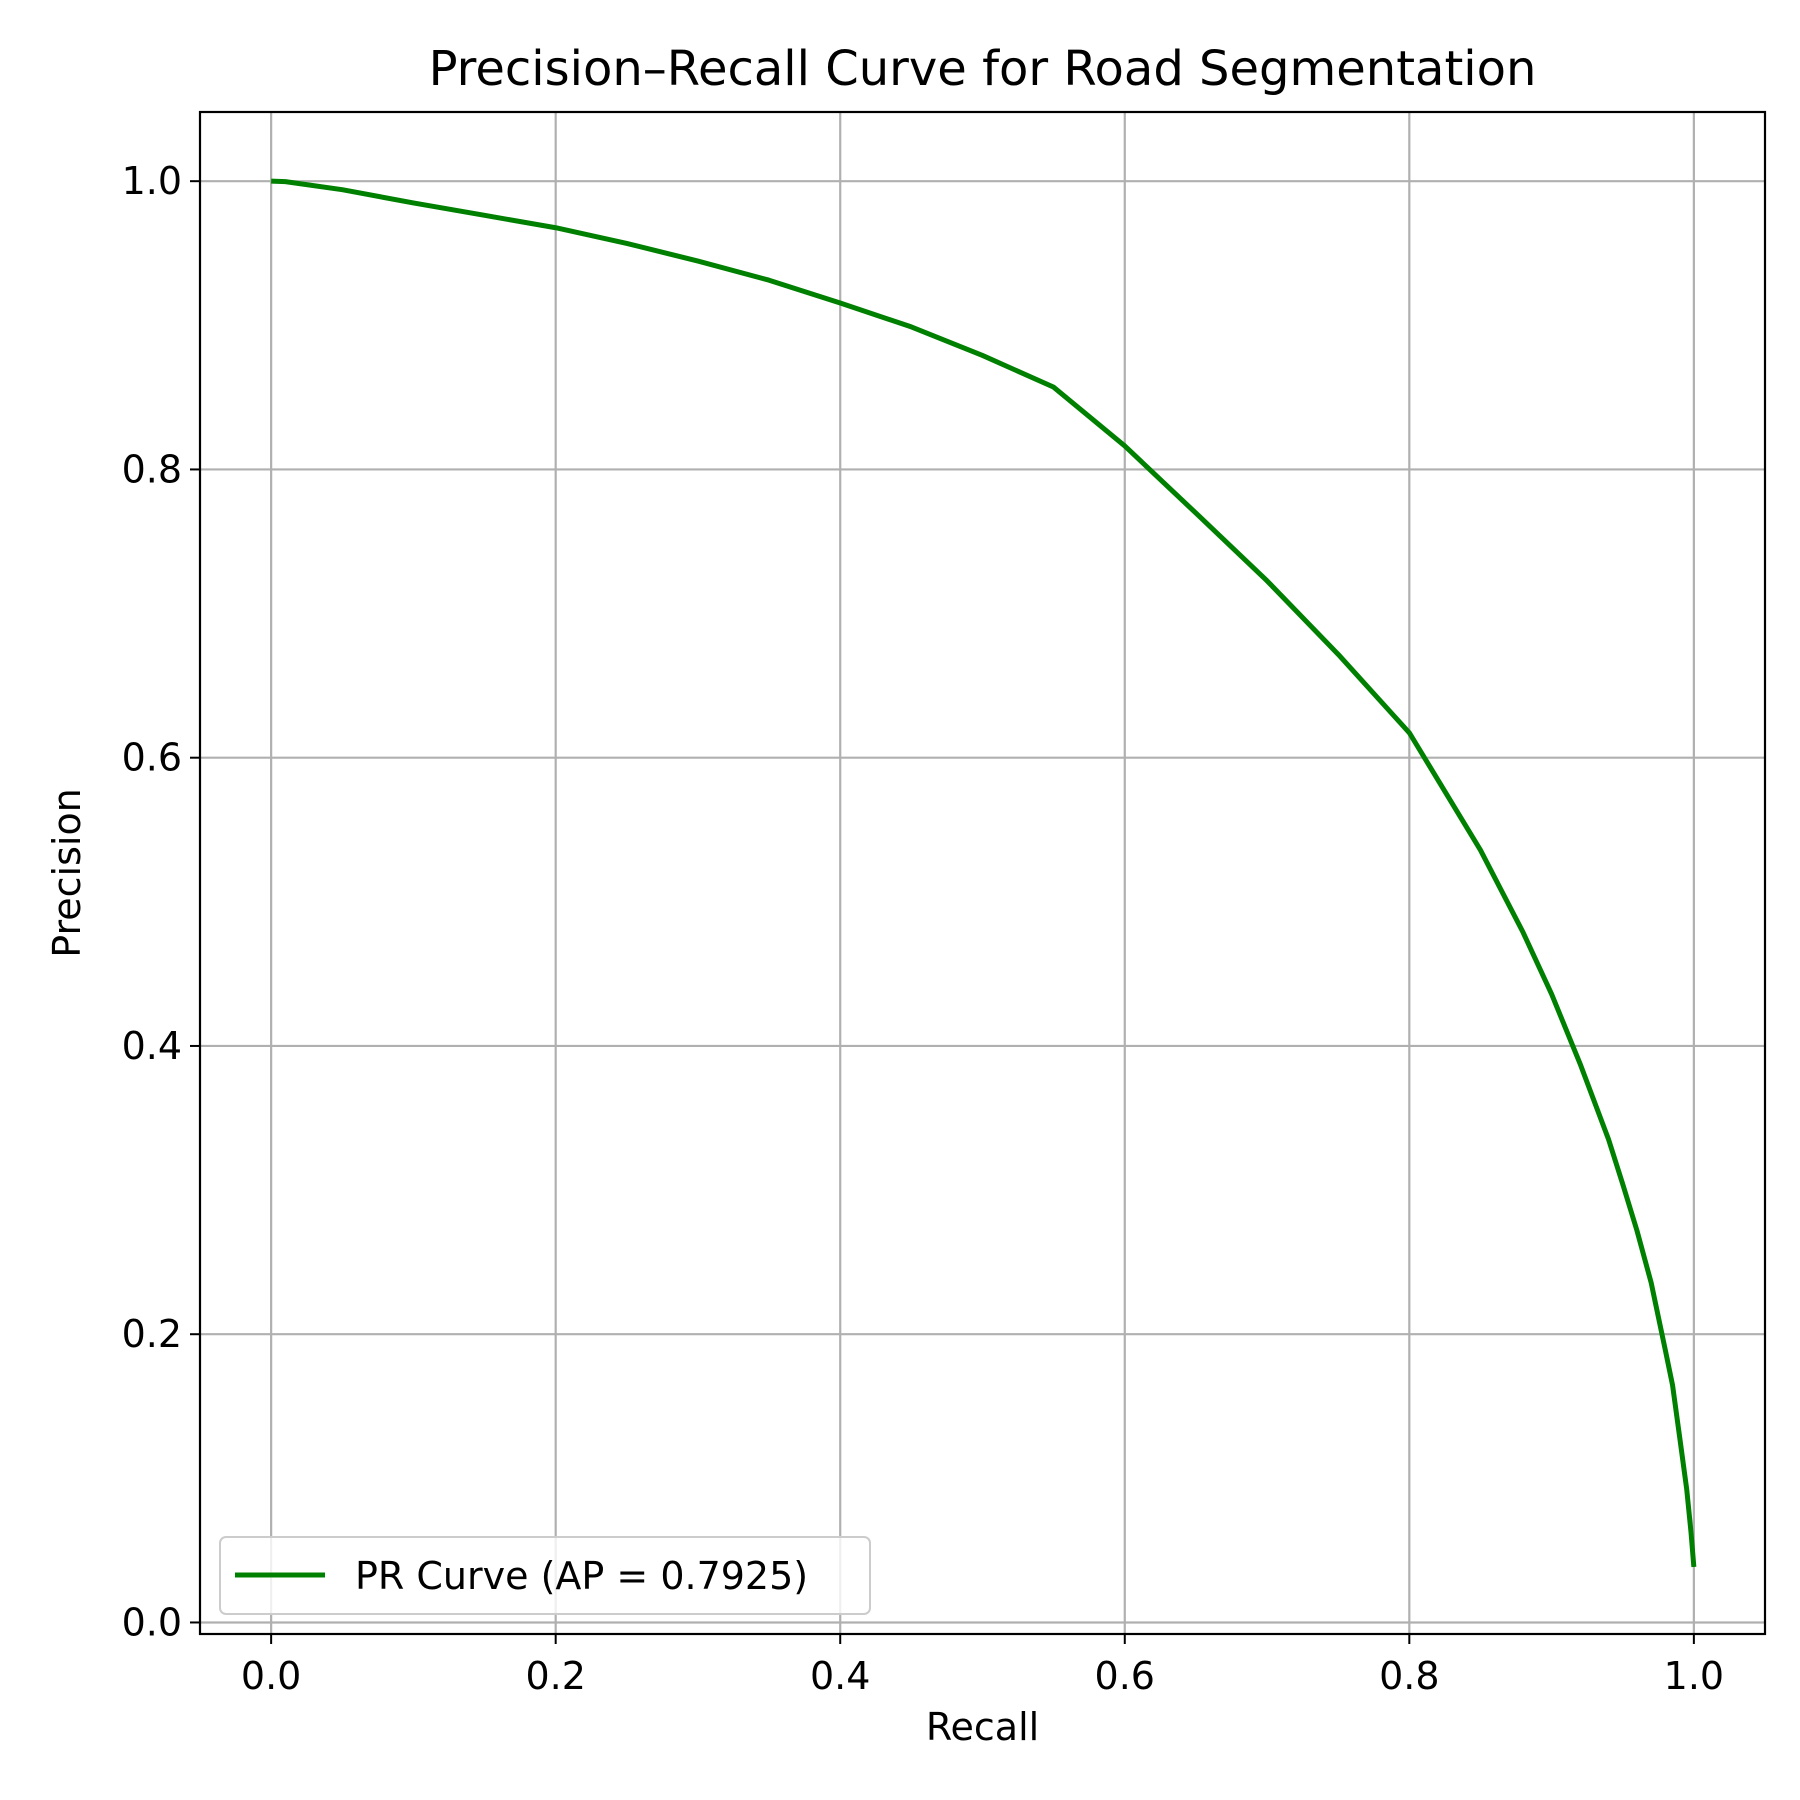 The image size is (1800, 1800). I want to click on legend: PR Curve (AP = 0.7925), so click(545, 1575).